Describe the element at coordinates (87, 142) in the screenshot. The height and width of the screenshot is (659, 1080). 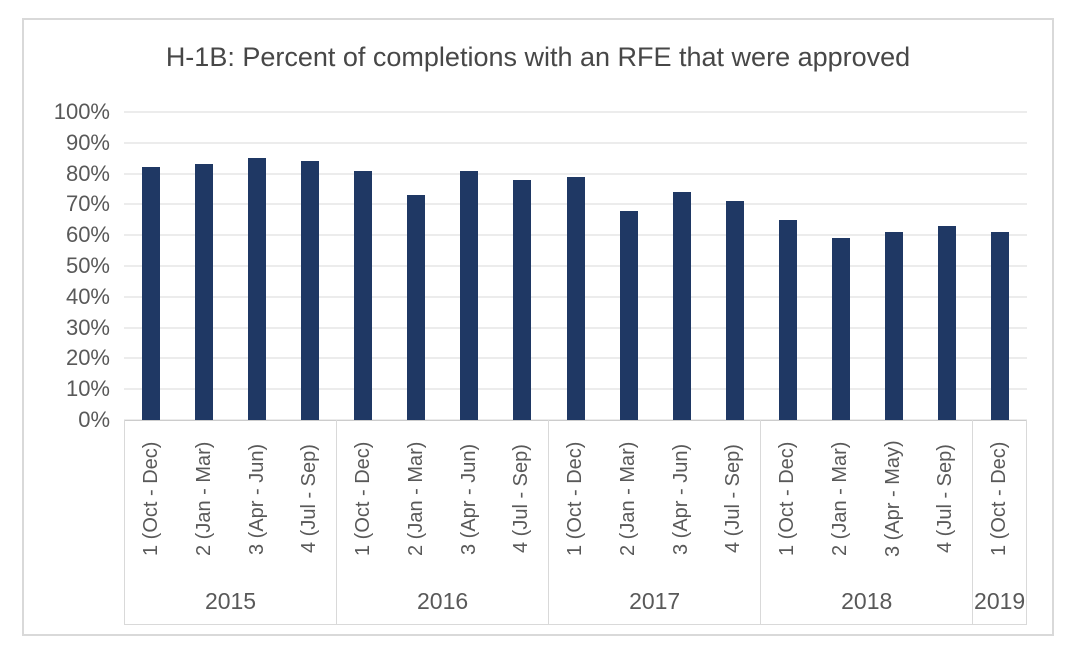
I see `y-tick-label: 90%` at that location.